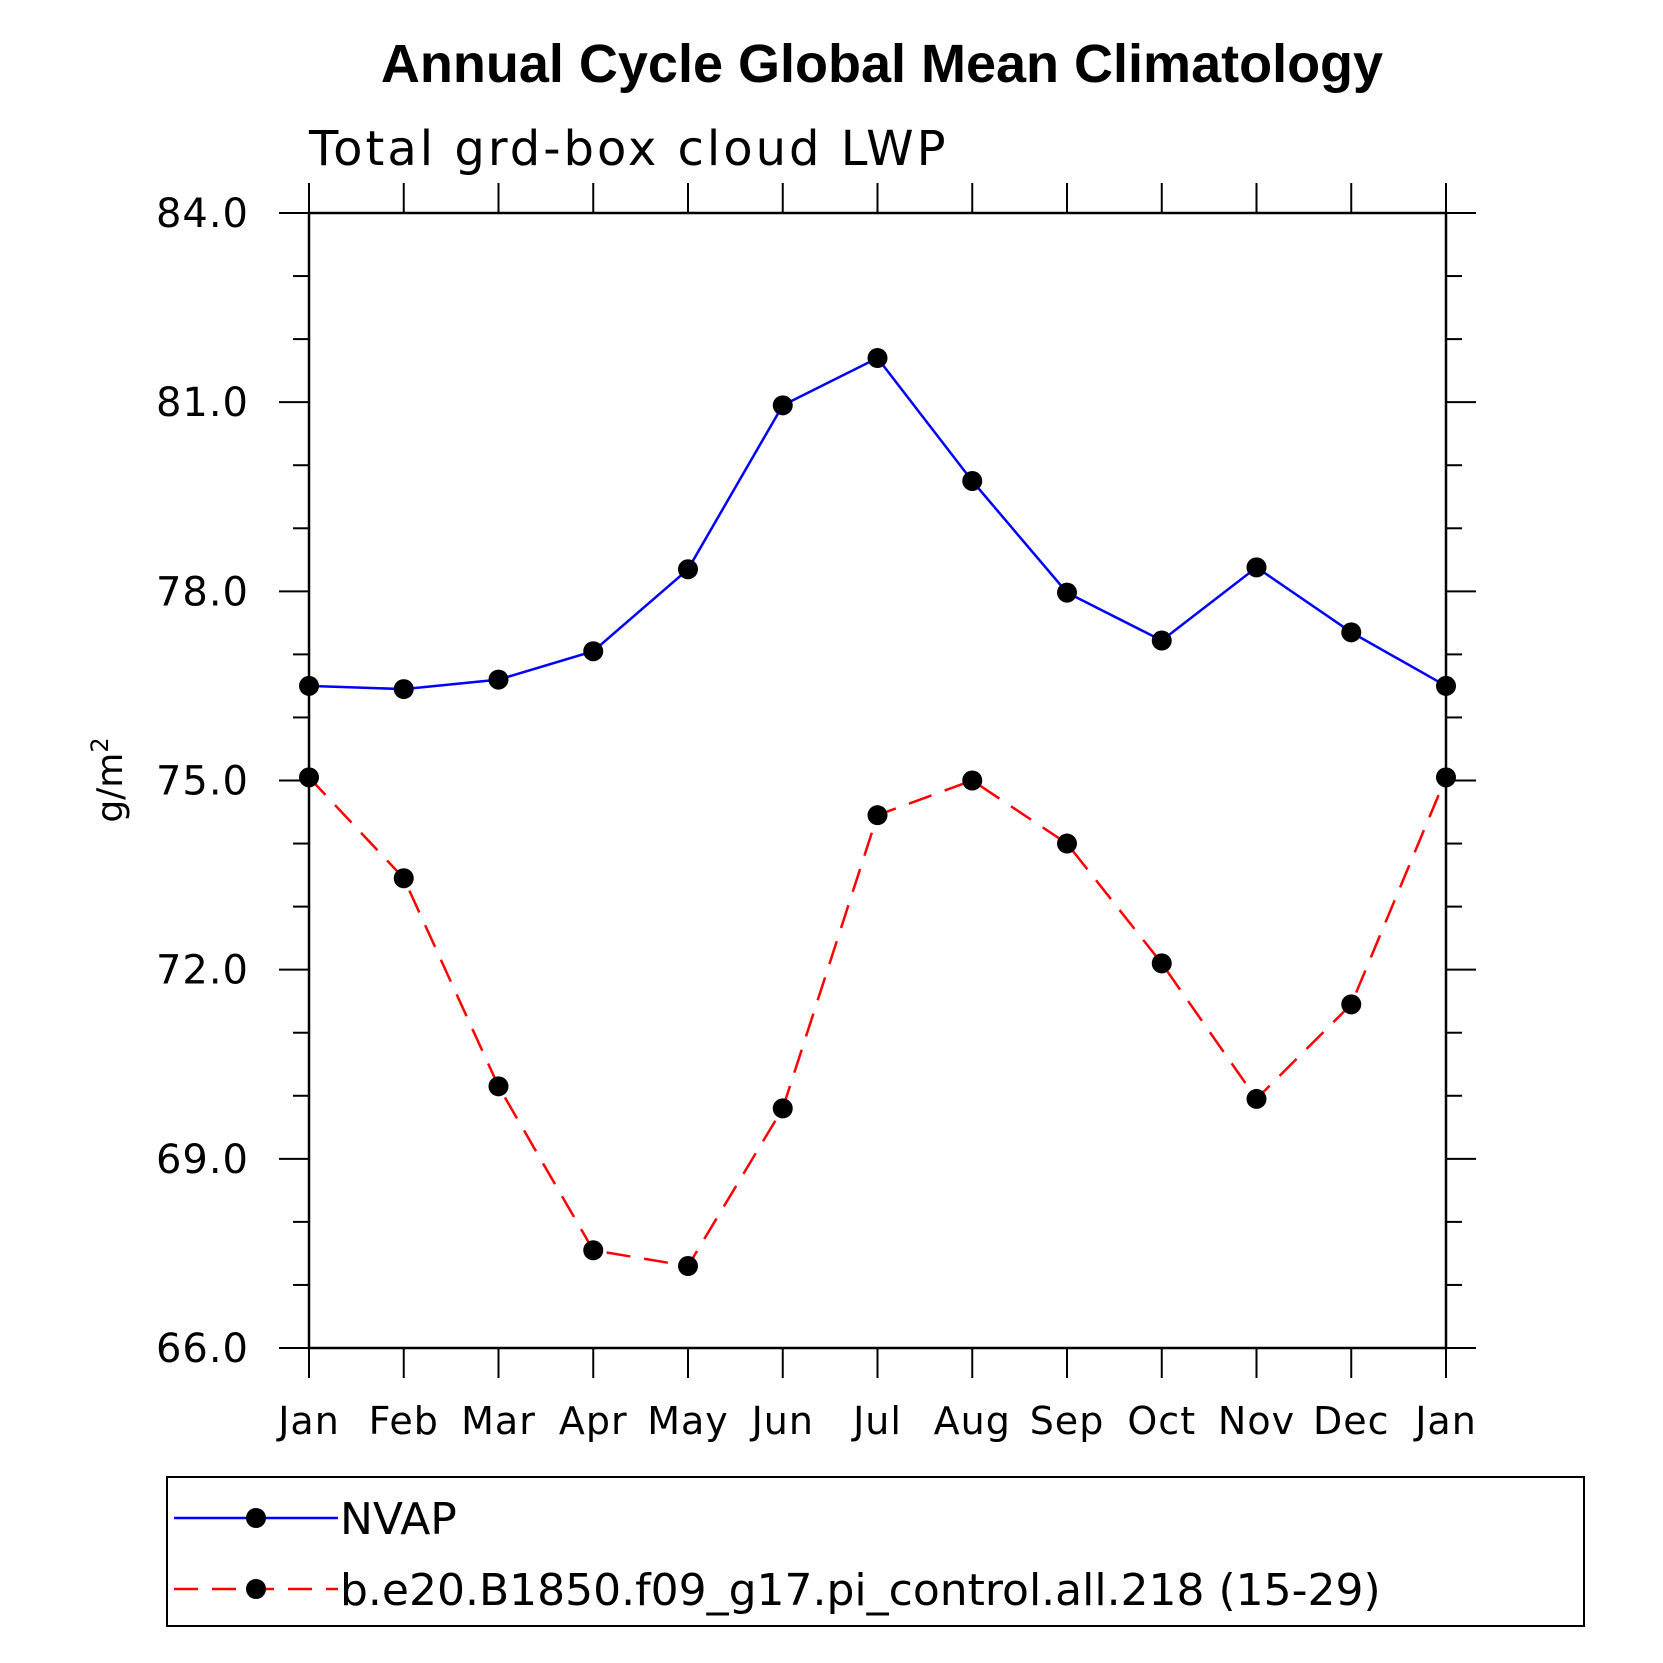  I want to click on legend-box, so click(875, 1551).